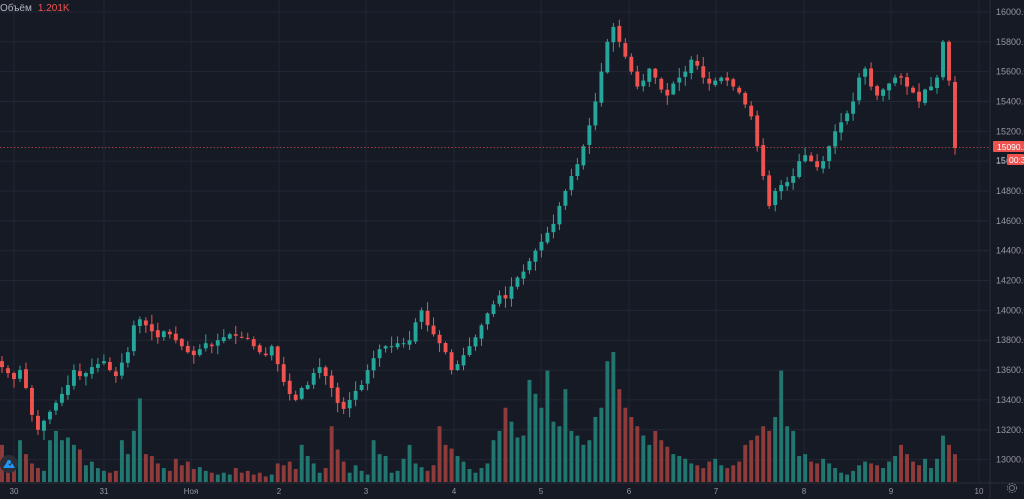 This screenshot has width=1024, height=499. What do you see at coordinates (541, 491) in the screenshot?
I see `time-axis-label: 5` at bounding box center [541, 491].